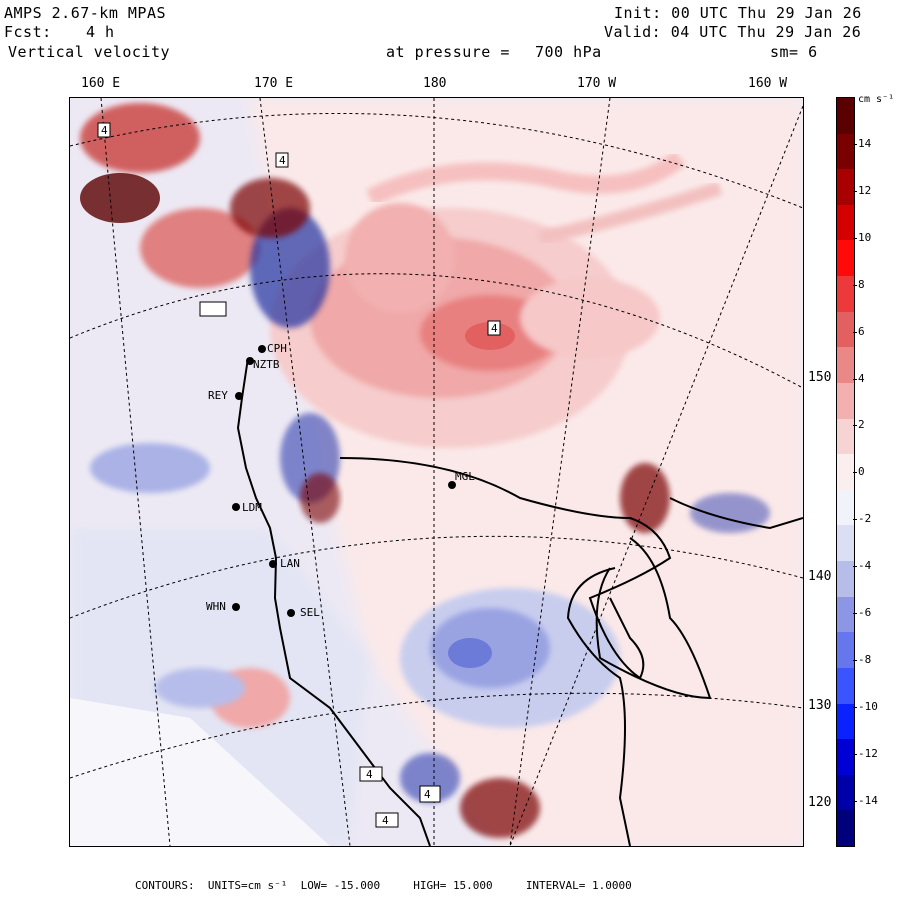 The height and width of the screenshot is (900, 900). I want to click on station-label: WHN, so click(216, 606).